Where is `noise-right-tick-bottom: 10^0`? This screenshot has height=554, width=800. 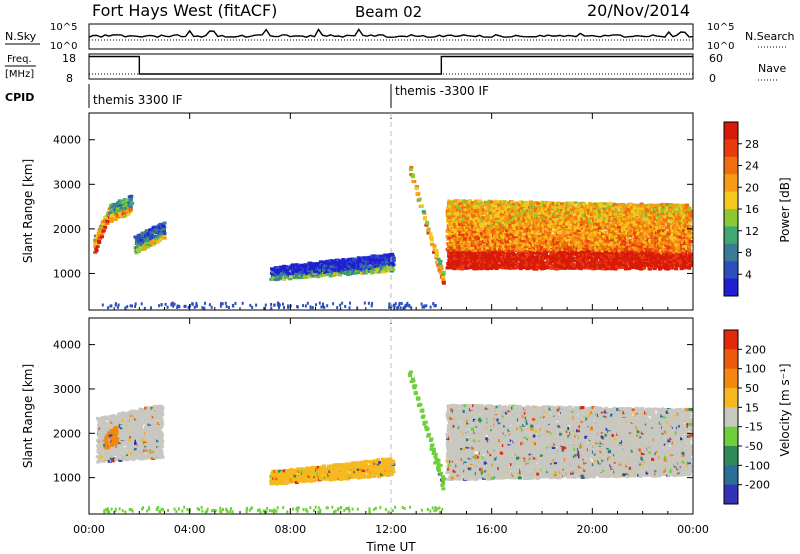 noise-right-tick-bottom: 10^0 is located at coordinates (720, 46).